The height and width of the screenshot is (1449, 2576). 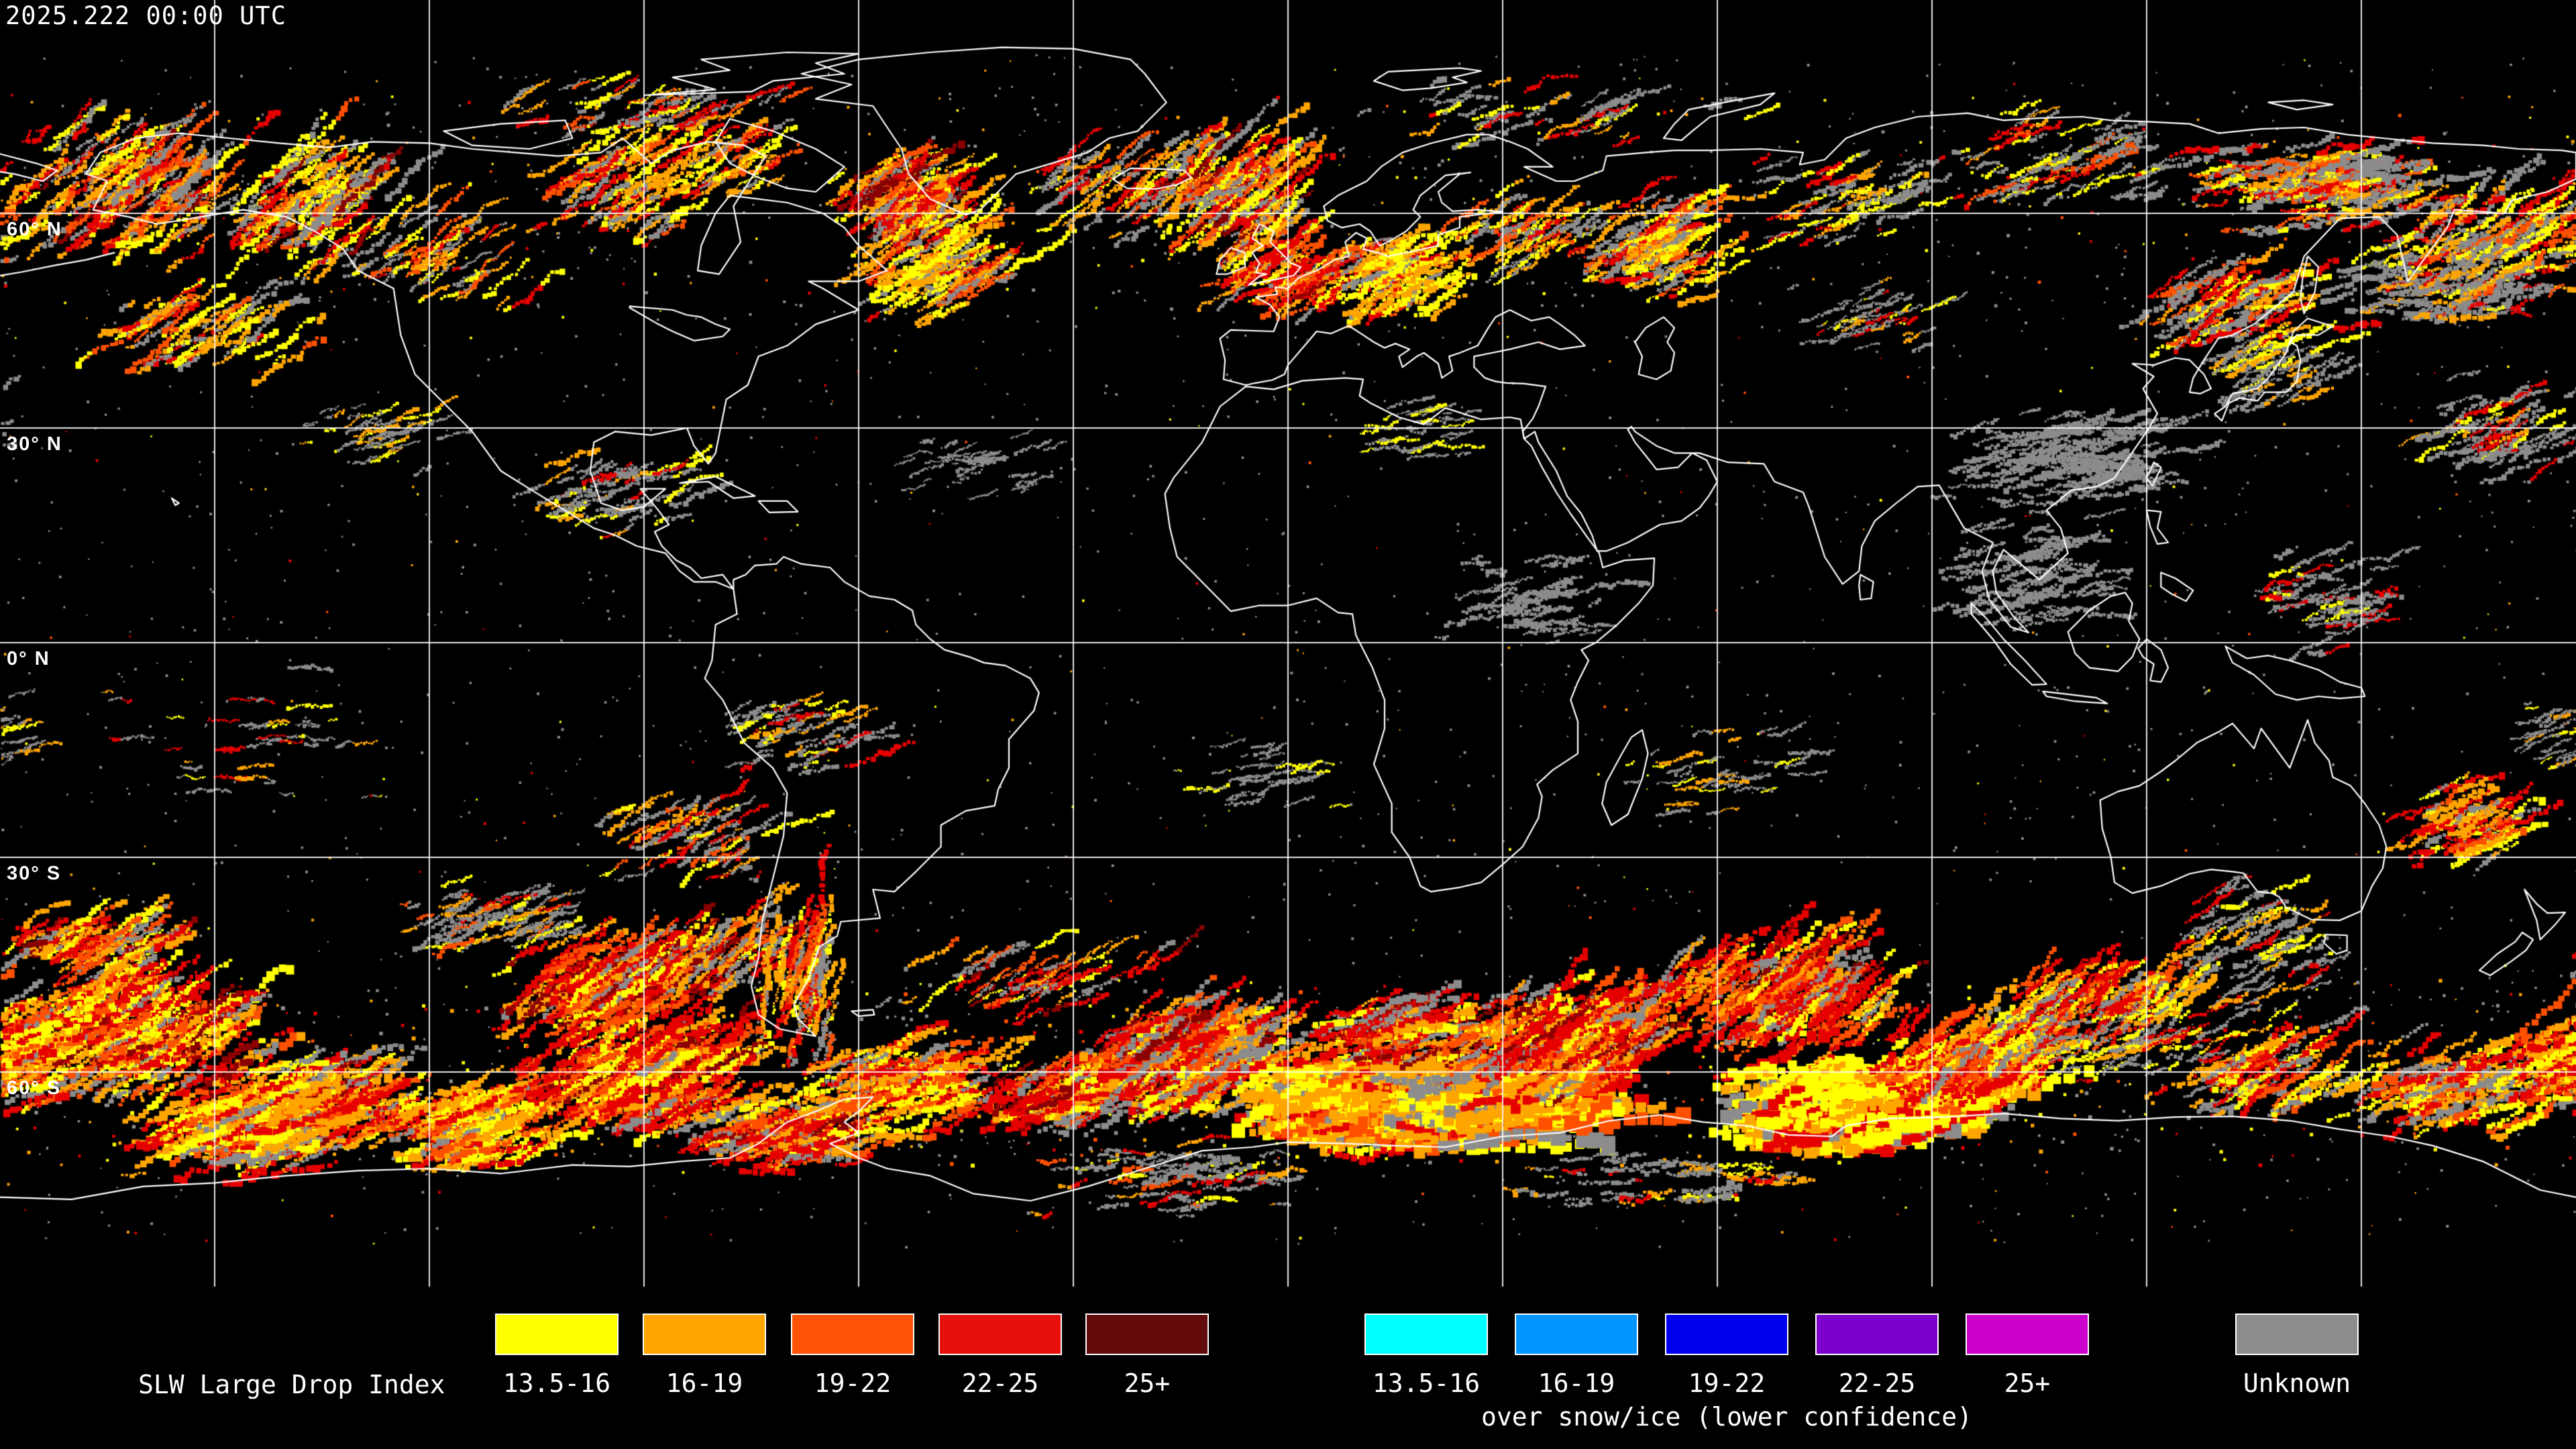 I want to click on latitude-label: 30° S, so click(x=34, y=873).